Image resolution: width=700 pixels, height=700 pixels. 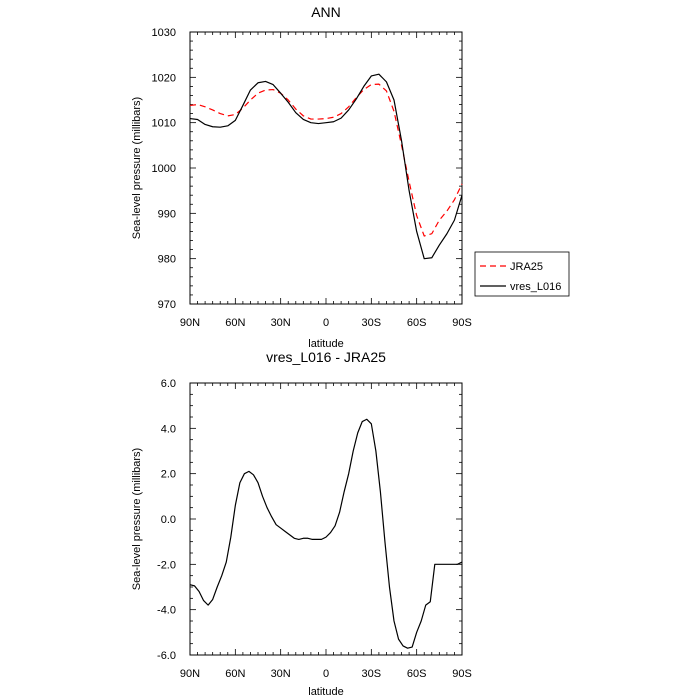 I want to click on y-tick-label: 0.0, so click(x=168, y=520).